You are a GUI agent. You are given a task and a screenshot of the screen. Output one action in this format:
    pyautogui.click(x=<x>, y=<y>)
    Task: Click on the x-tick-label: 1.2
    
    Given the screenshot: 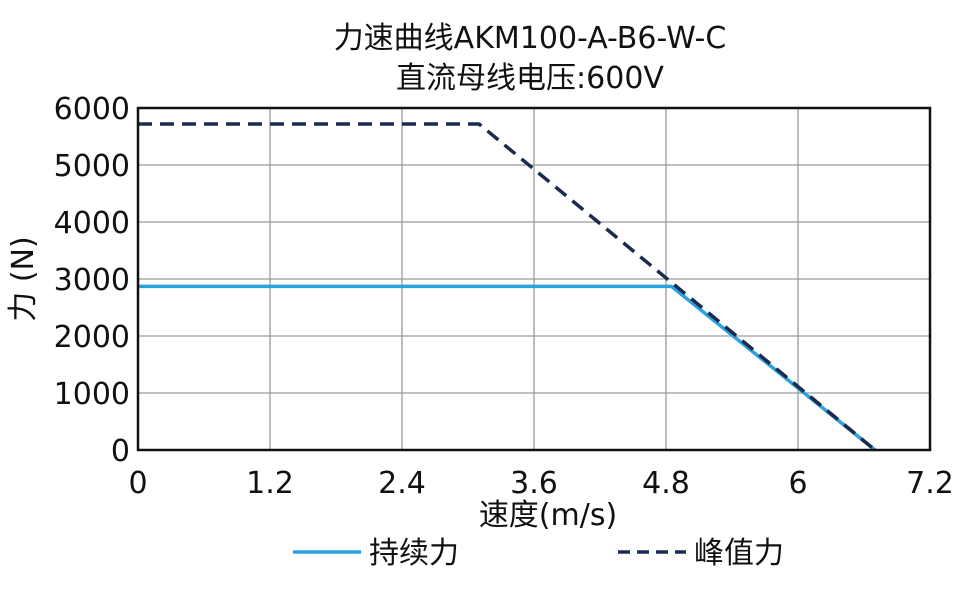 What is the action you would take?
    pyautogui.click(x=270, y=483)
    